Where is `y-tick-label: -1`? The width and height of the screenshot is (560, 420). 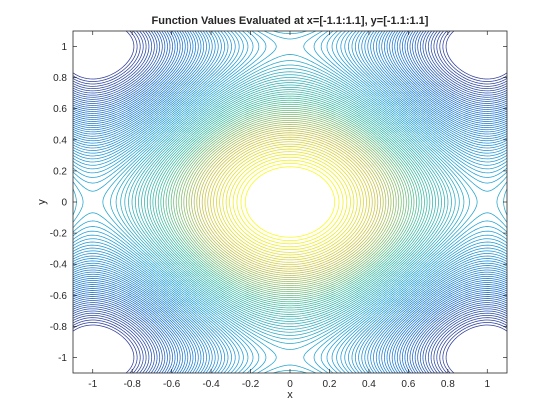
y-tick-label: -1 is located at coordinates (62, 358).